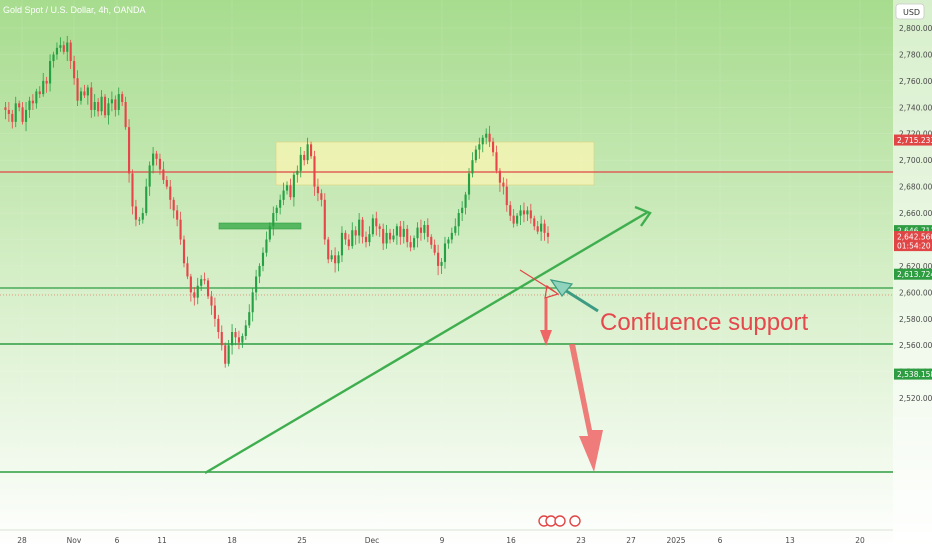  What do you see at coordinates (915, 266) in the screenshot?
I see `y-tick-label: 2,620.000` at bounding box center [915, 266].